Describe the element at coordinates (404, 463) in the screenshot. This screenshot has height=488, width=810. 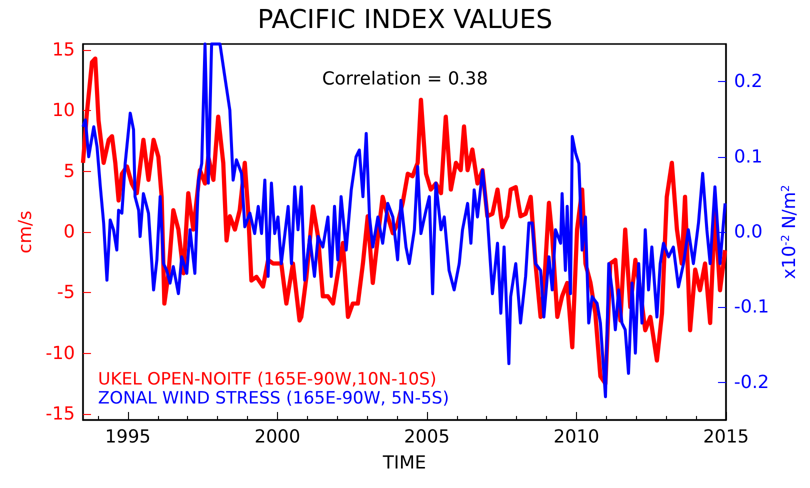
I see `x-axis-title: TIME` at that location.